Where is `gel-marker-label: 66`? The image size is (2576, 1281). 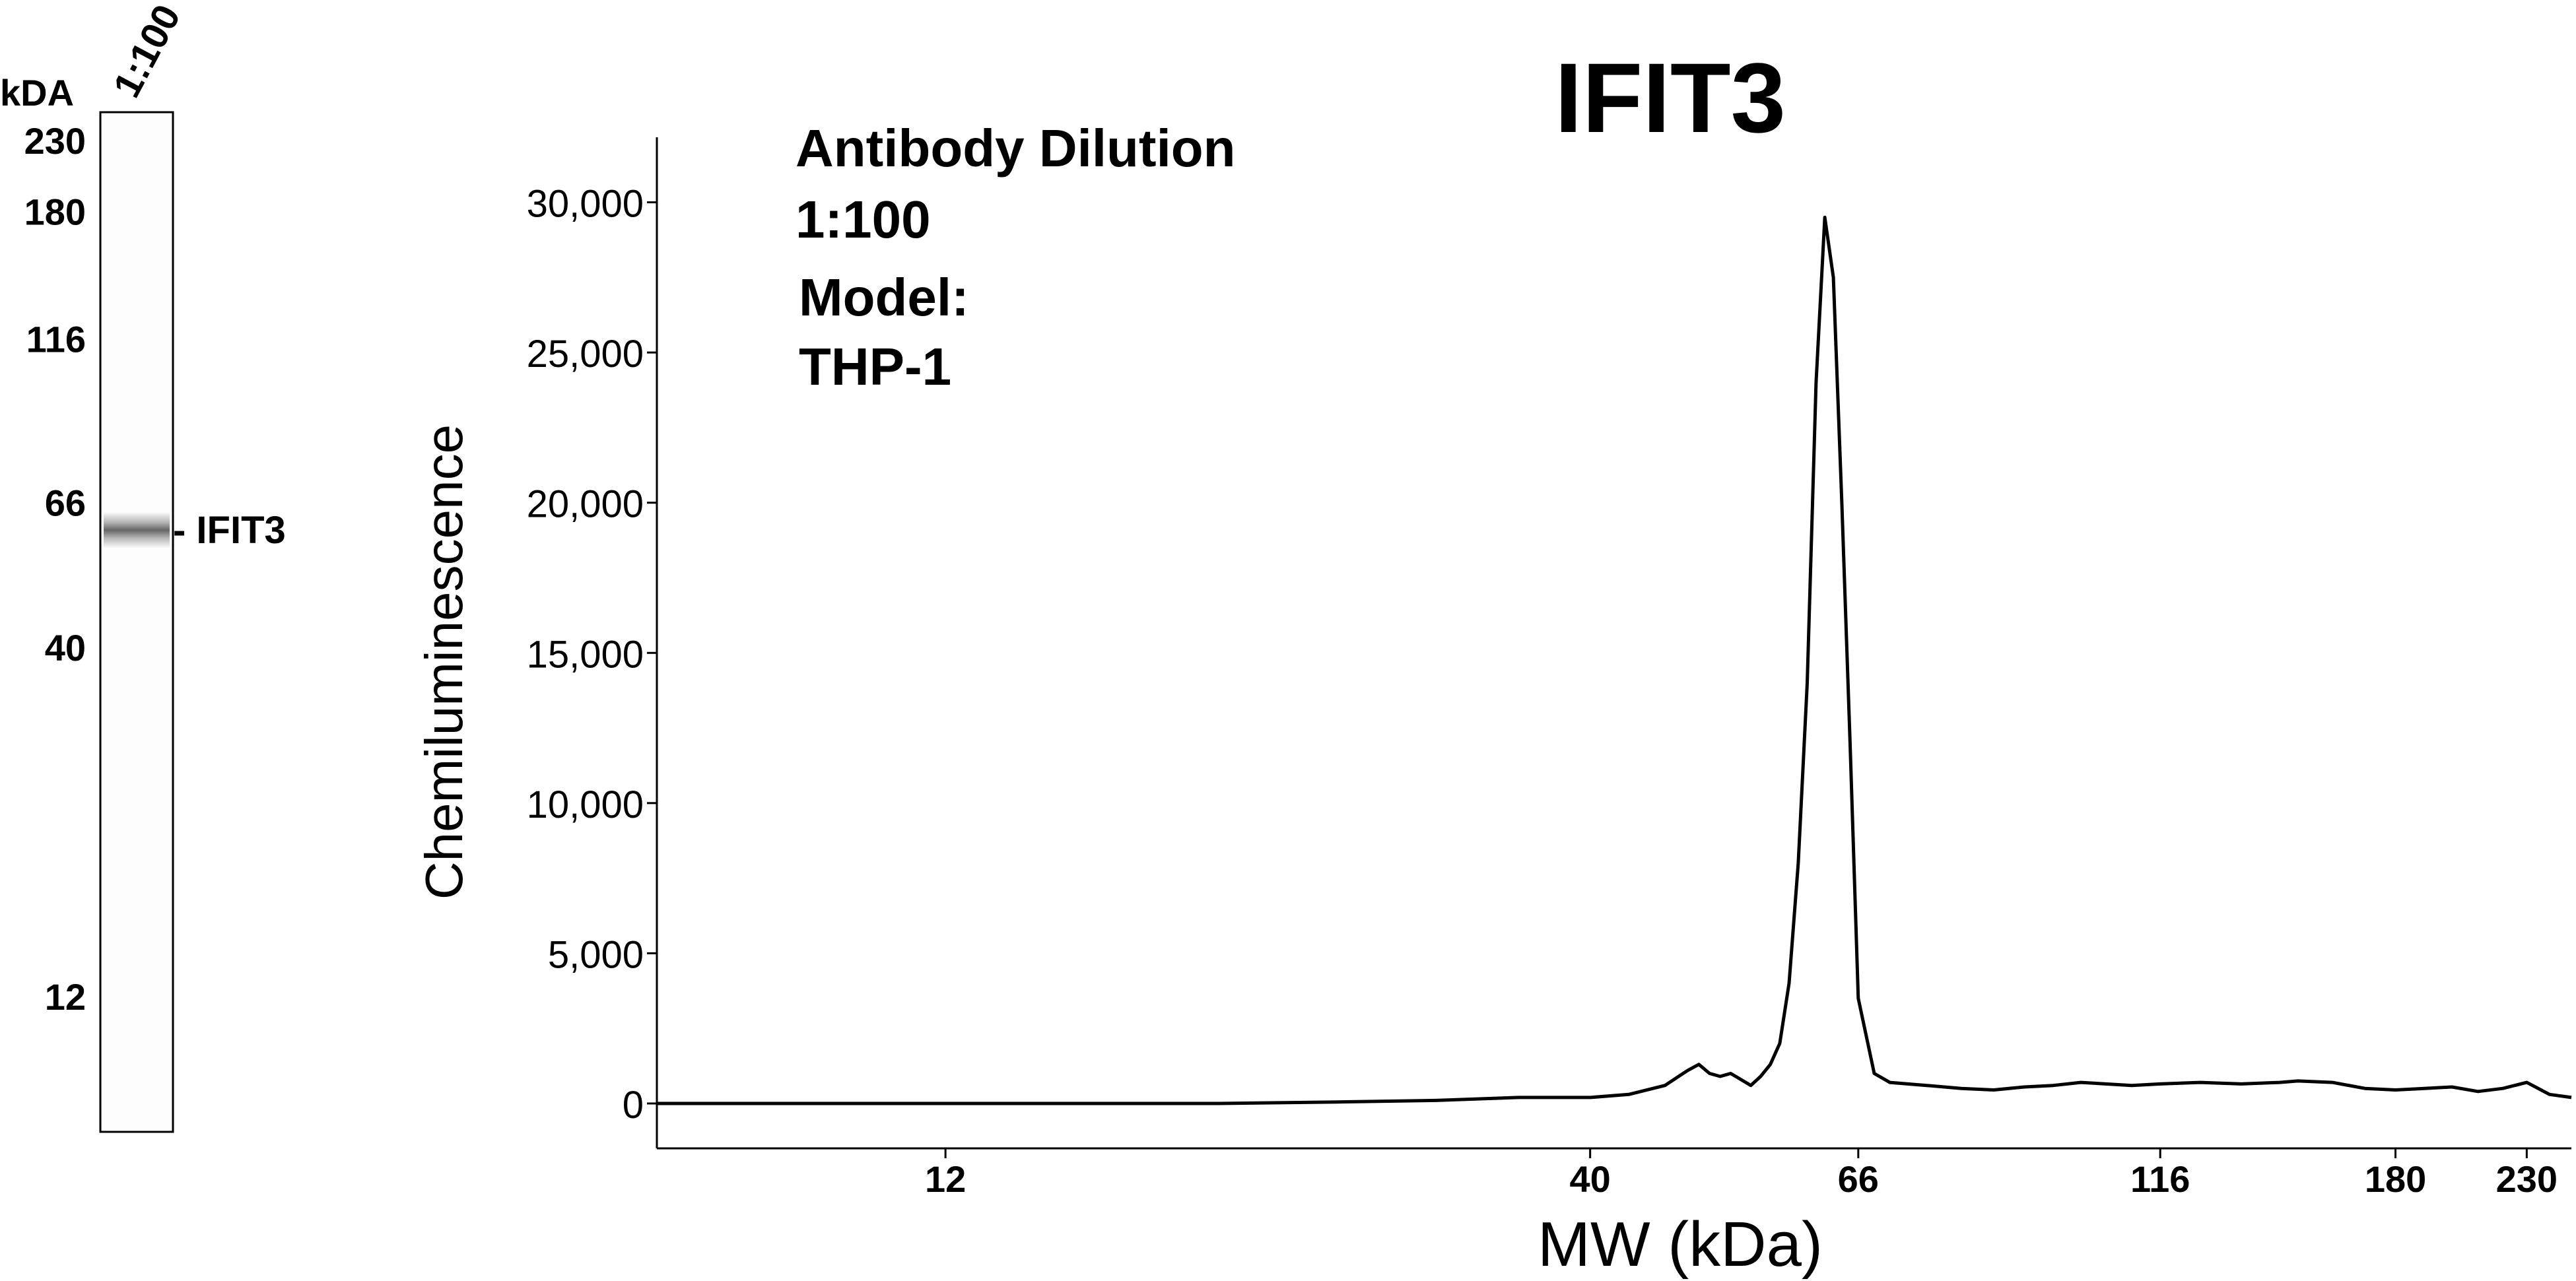 gel-marker-label: 66 is located at coordinates (65, 502).